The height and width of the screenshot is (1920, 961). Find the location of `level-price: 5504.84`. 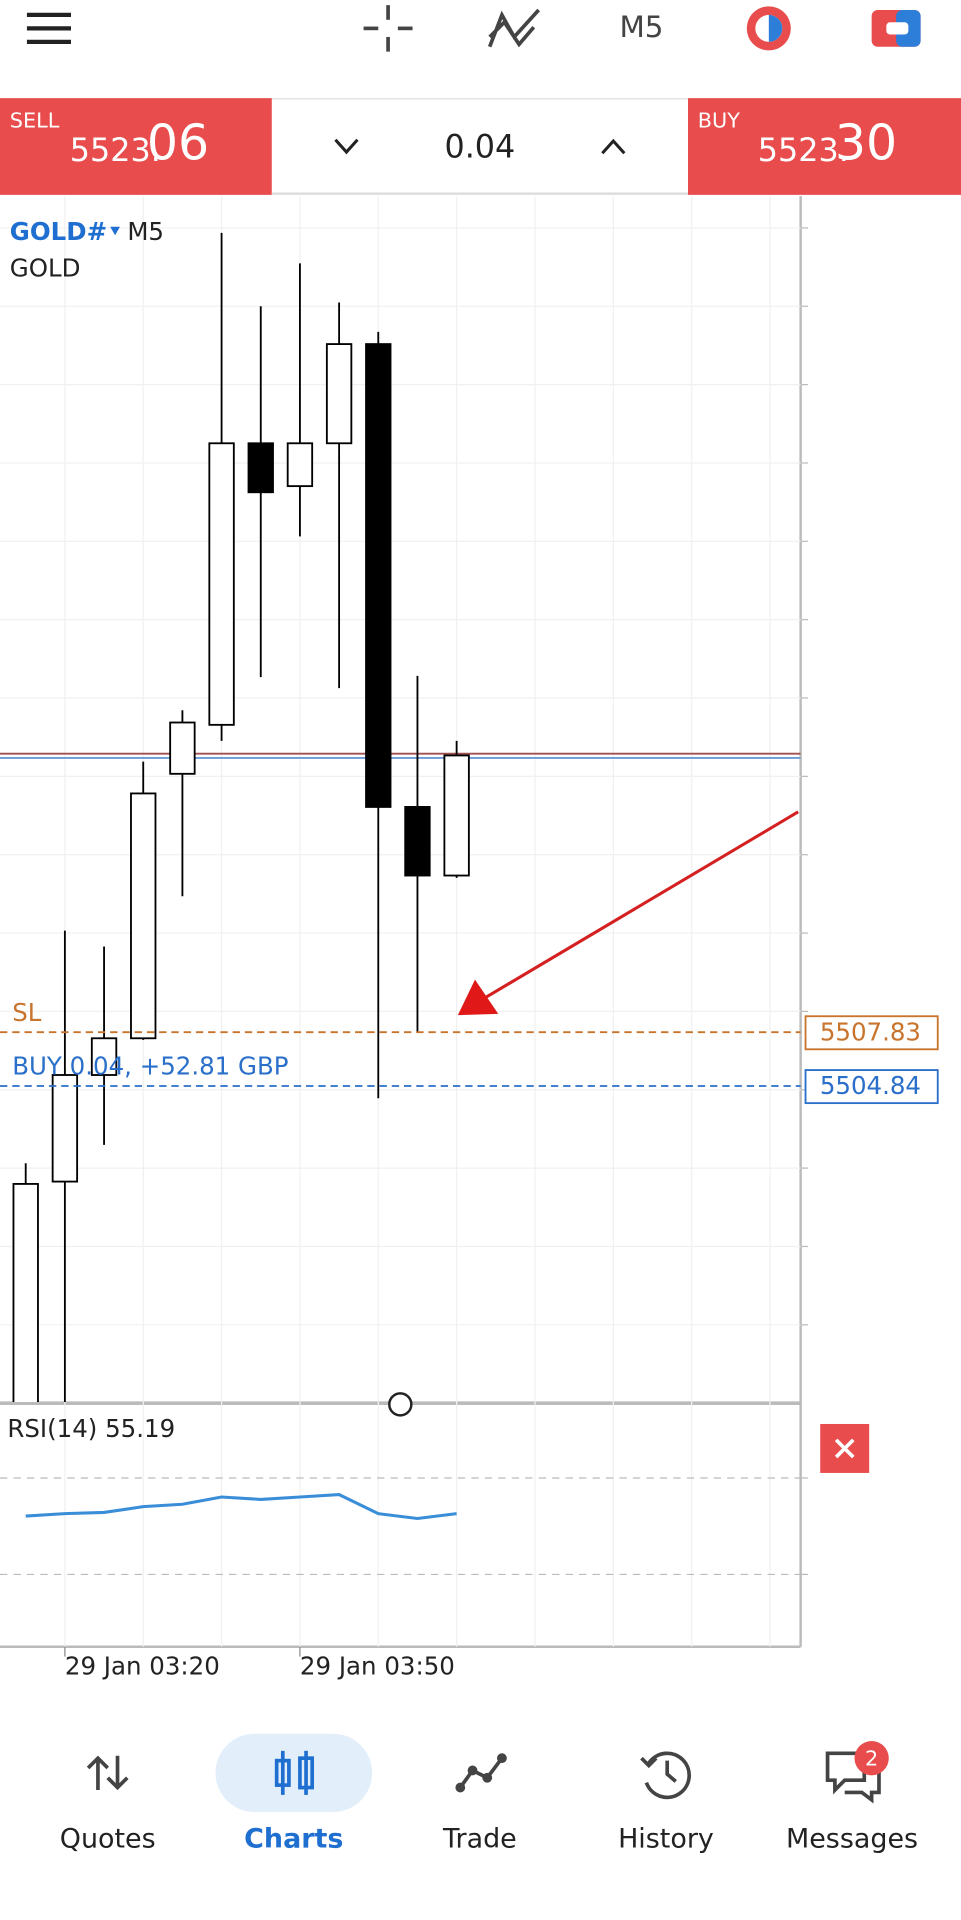

level-price: 5504.84 is located at coordinates (870, 1085).